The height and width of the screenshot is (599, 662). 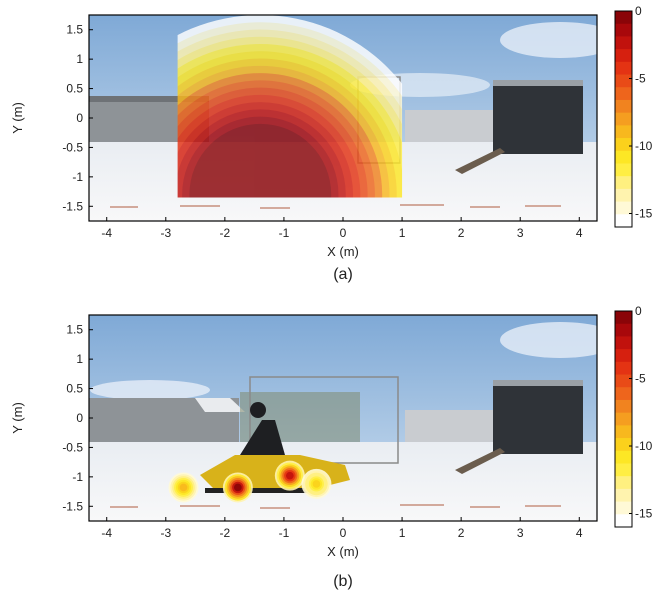 I want to click on intensity-map-b, so click(x=250, y=481).